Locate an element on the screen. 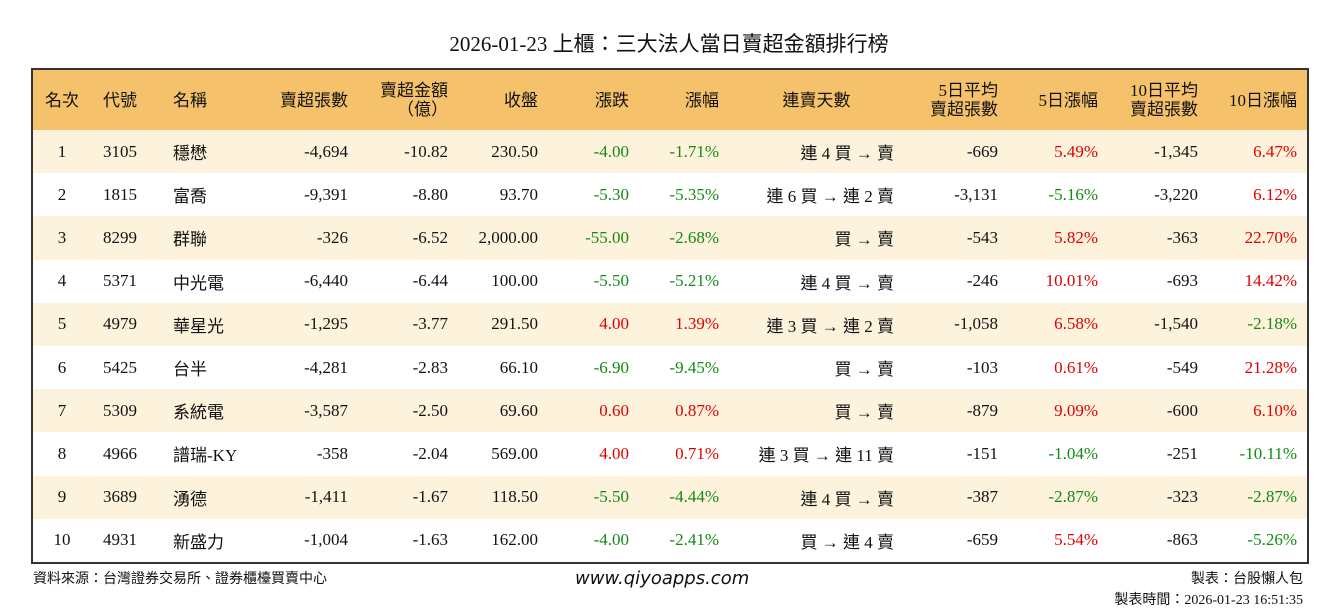 This screenshot has width=1338, height=612. table-cell: 3 is located at coordinates (62, 237).